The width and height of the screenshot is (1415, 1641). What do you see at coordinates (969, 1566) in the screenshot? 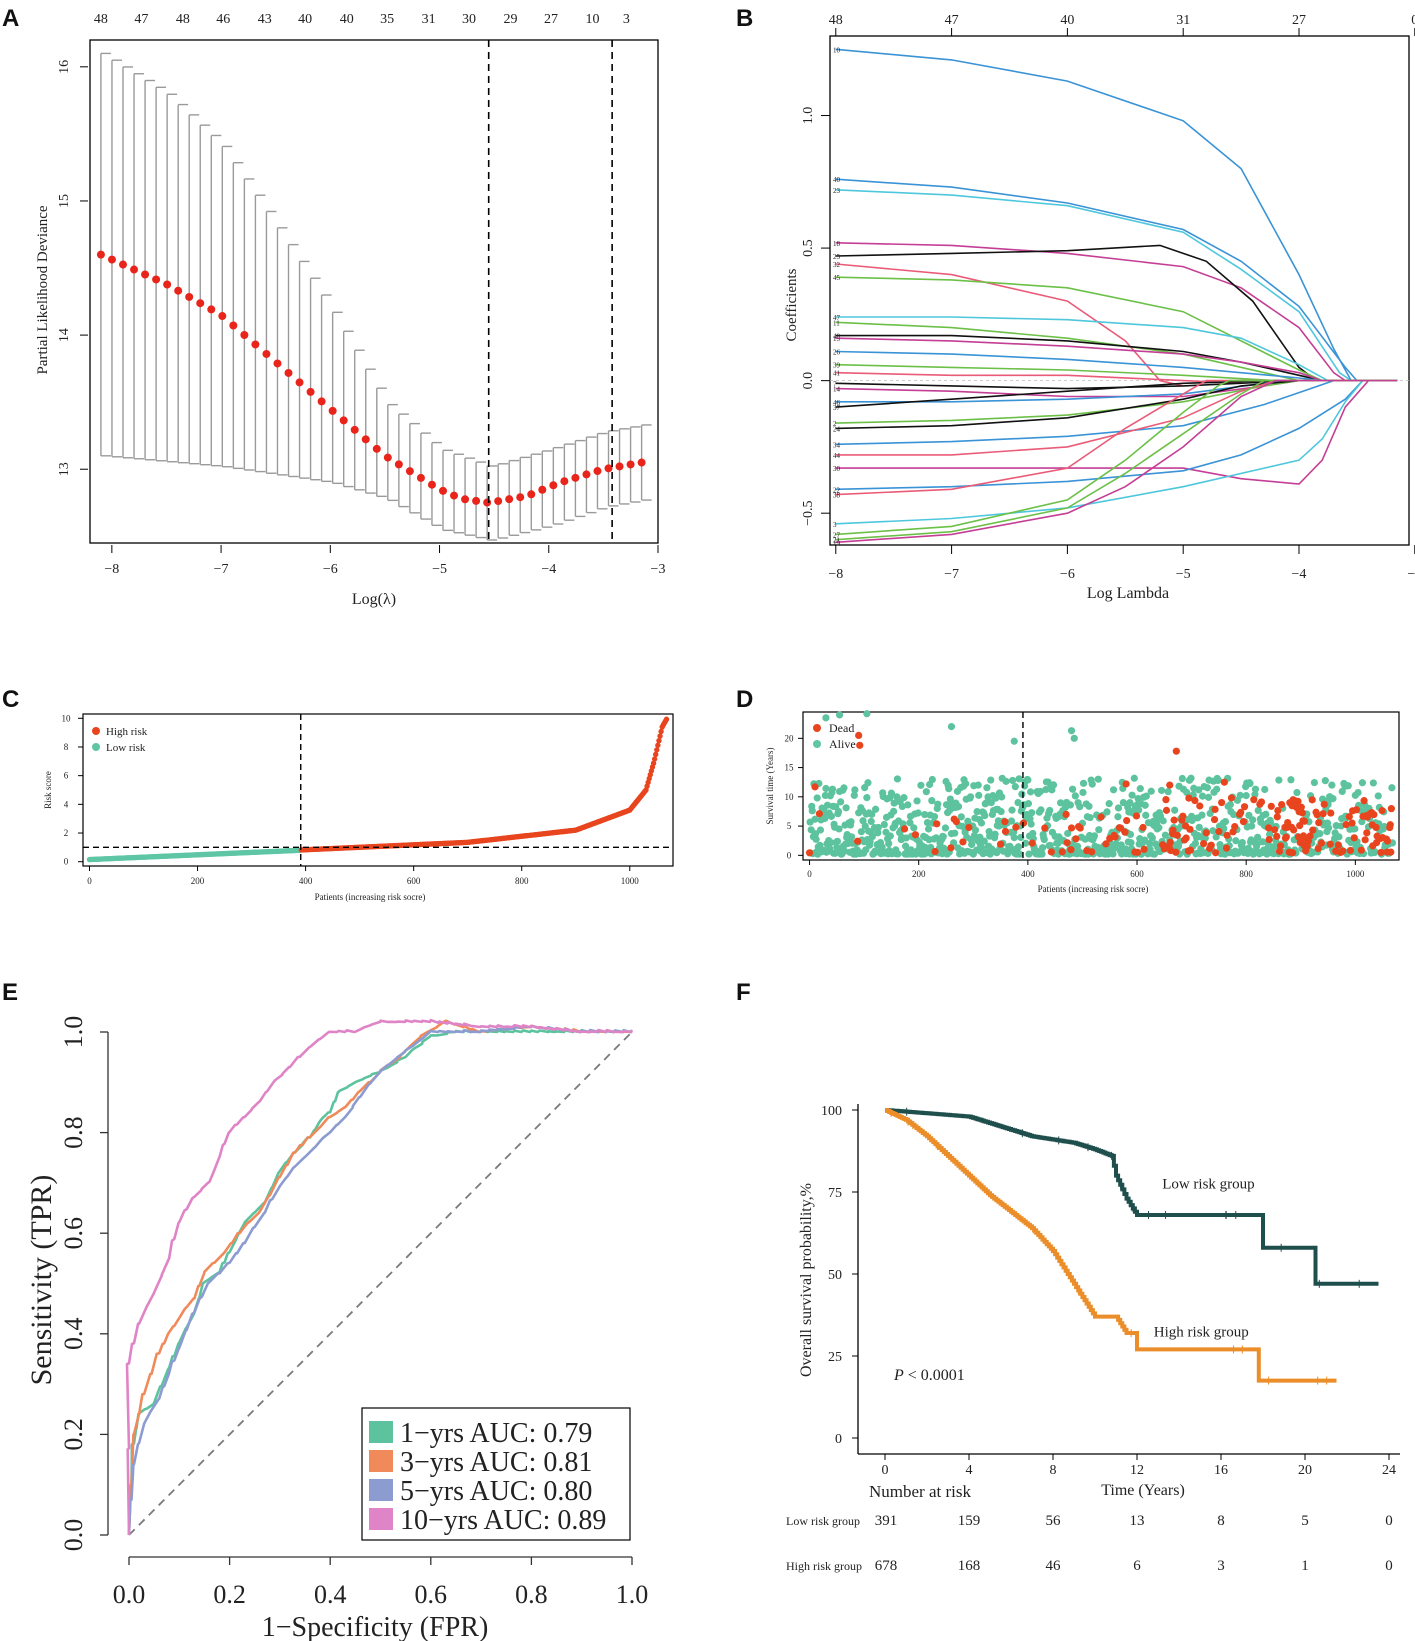
I see `risk-count: 168` at bounding box center [969, 1566].